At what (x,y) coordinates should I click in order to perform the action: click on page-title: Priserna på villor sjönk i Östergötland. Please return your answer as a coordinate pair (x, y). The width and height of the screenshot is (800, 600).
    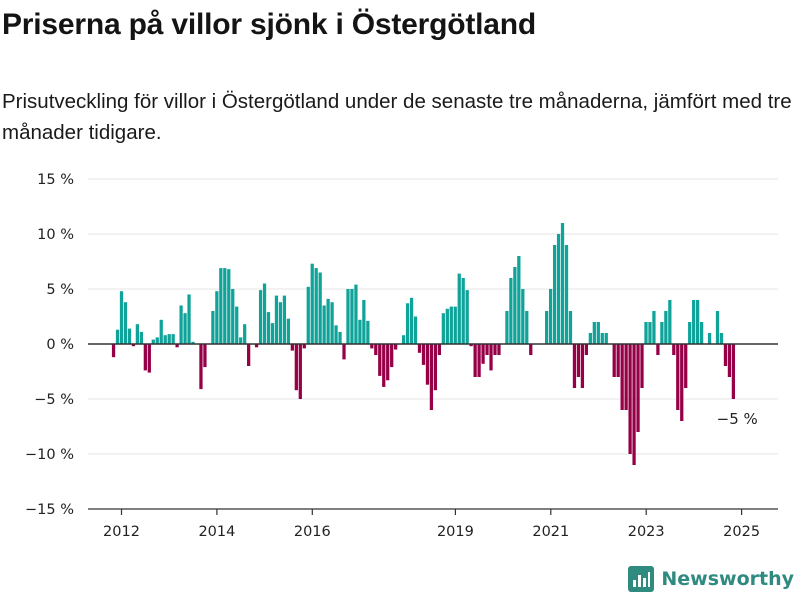
    Looking at the image, I should click on (269, 24).